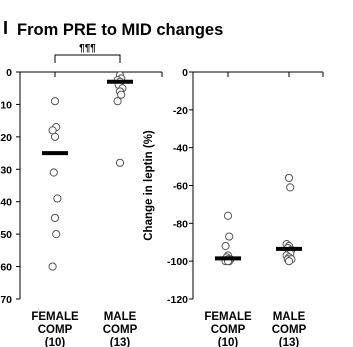  Describe the element at coordinates (6, 170) in the screenshot. I see `y-tick-label: 30` at that location.